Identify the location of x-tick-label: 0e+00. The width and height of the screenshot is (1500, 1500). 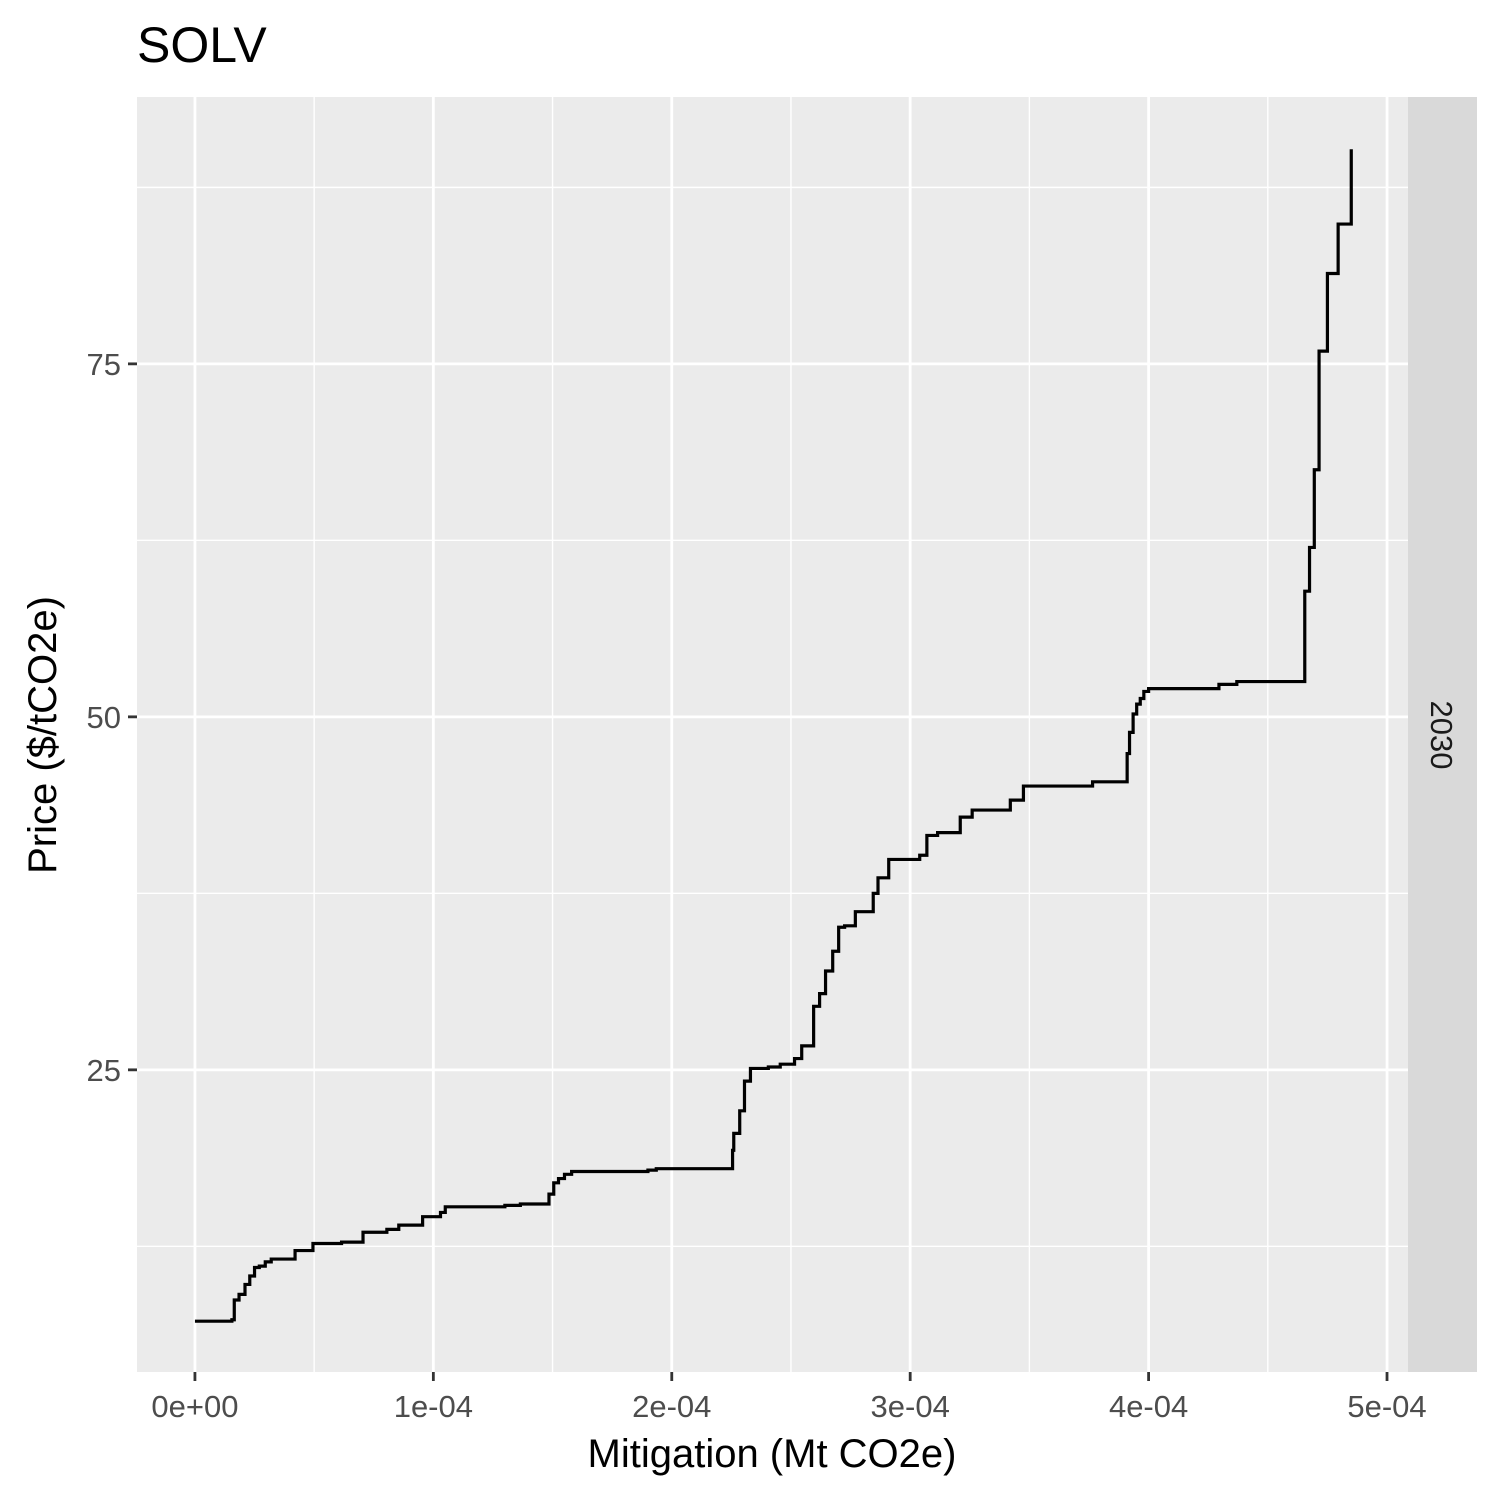
(194, 1406).